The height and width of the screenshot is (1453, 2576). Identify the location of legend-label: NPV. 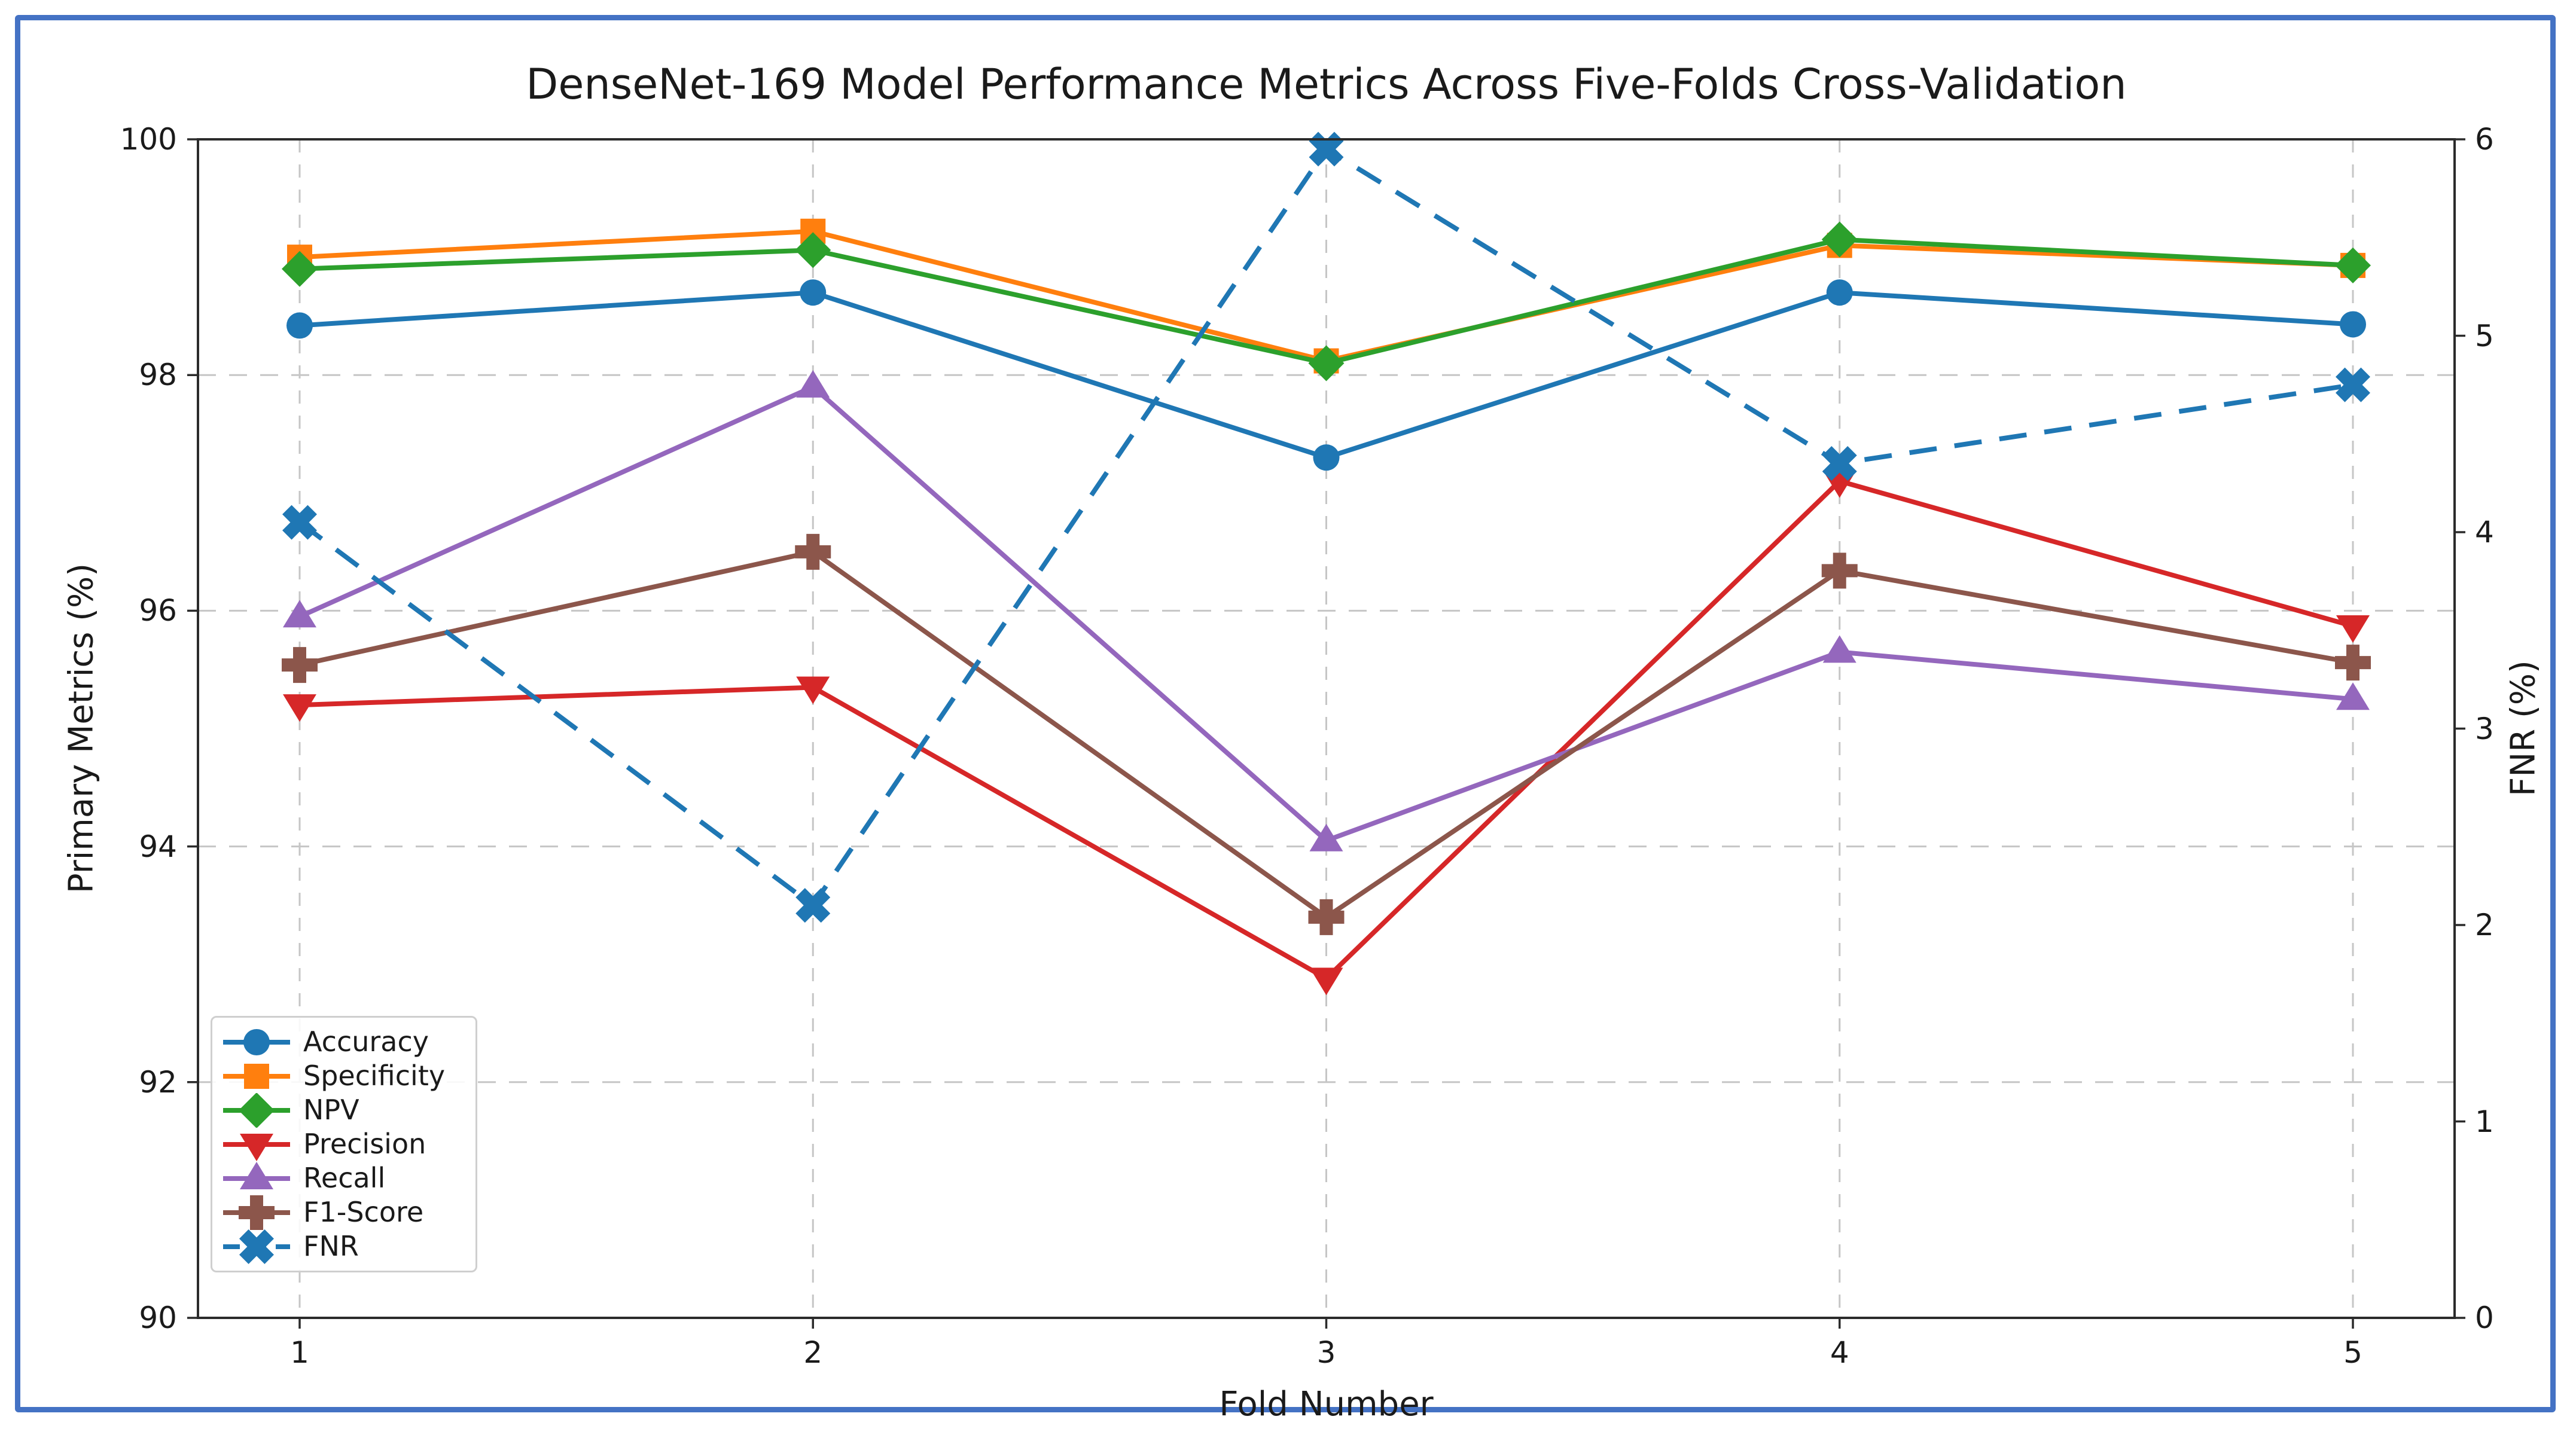
(331, 1110).